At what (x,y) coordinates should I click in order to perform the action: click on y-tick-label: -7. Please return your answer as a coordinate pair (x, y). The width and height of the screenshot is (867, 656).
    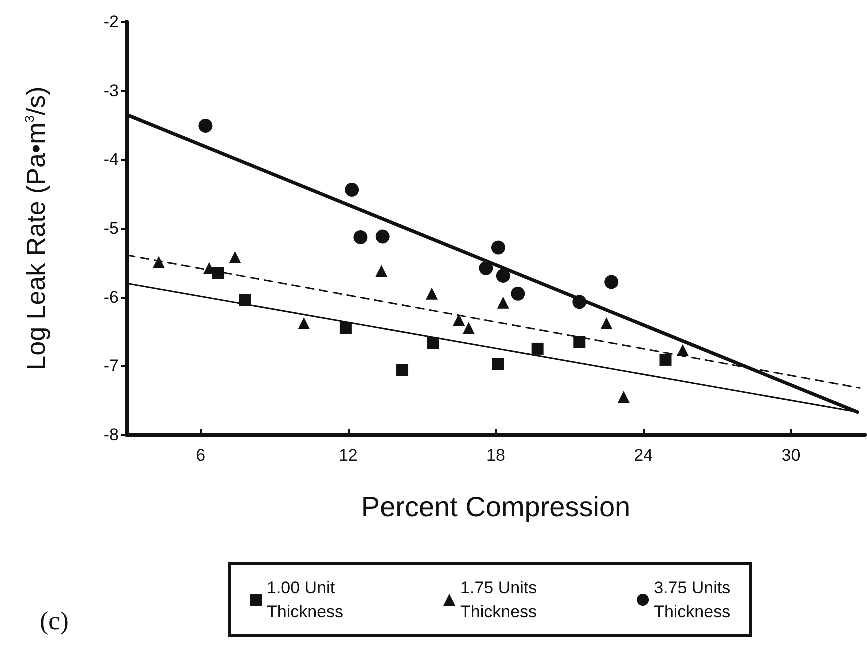
    Looking at the image, I should click on (111, 366).